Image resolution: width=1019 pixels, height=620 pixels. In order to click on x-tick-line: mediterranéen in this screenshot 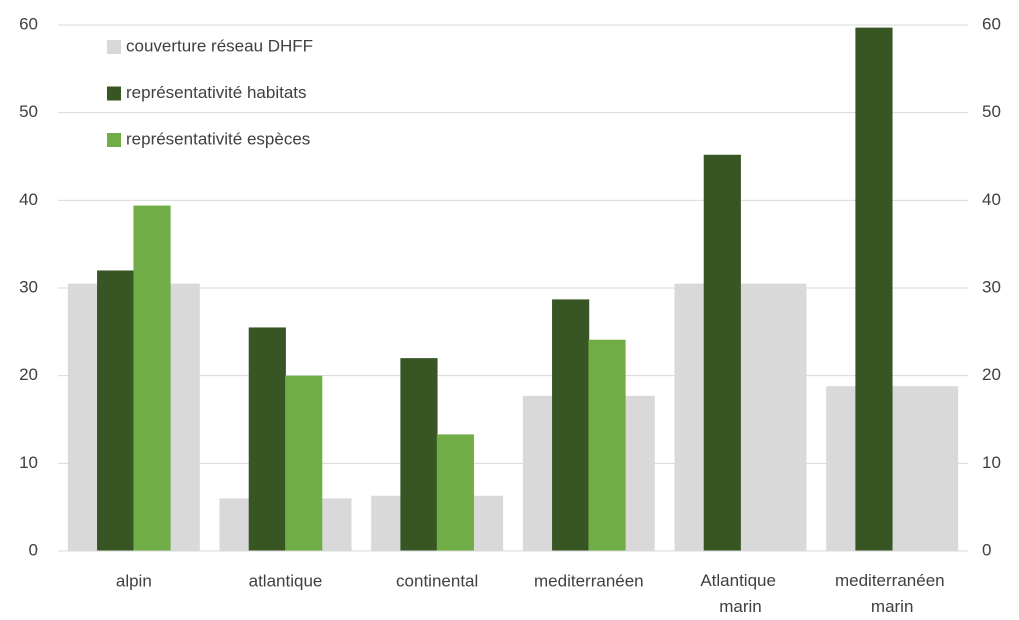, I will do `click(892, 580)`.